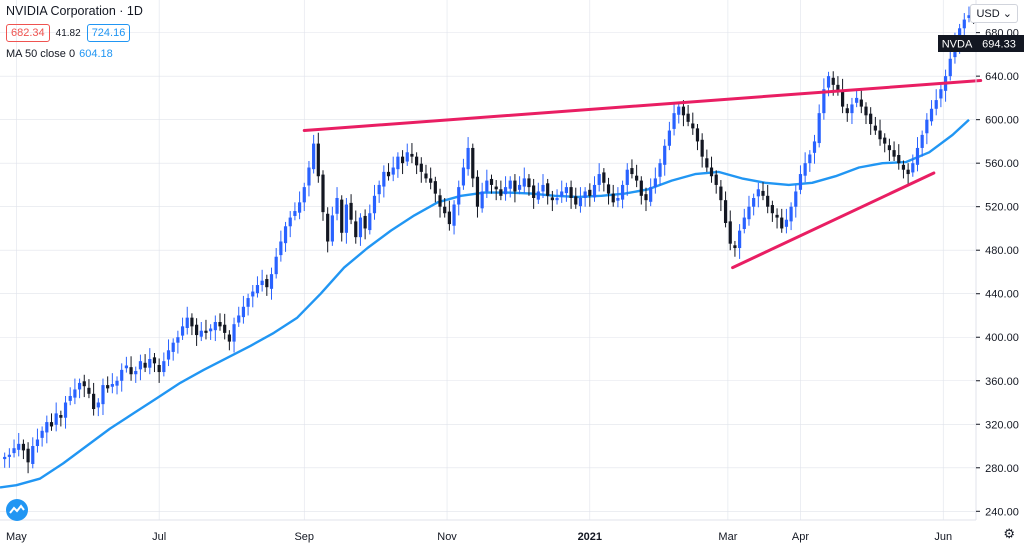 This screenshot has height=547, width=1024. What do you see at coordinates (1000, 43) in the screenshot?
I see `last-price-tag` at bounding box center [1000, 43].